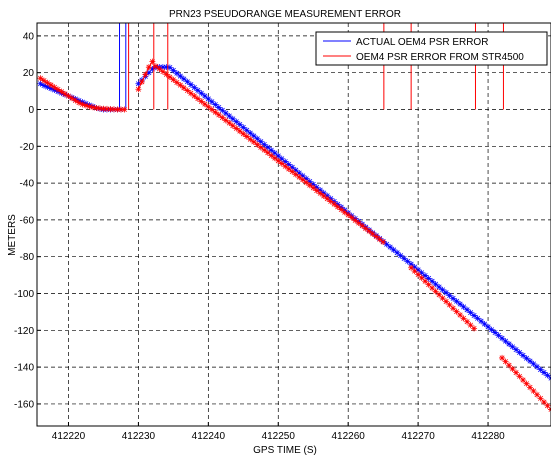  I want to click on y-axis-title: METERS, so click(12, 235).